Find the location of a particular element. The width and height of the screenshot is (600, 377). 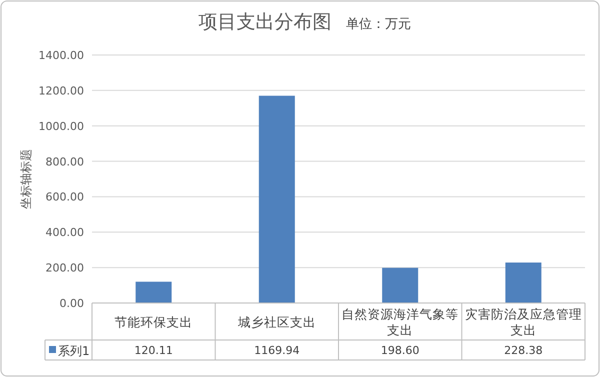

data-label: 120.11 is located at coordinates (153, 350).